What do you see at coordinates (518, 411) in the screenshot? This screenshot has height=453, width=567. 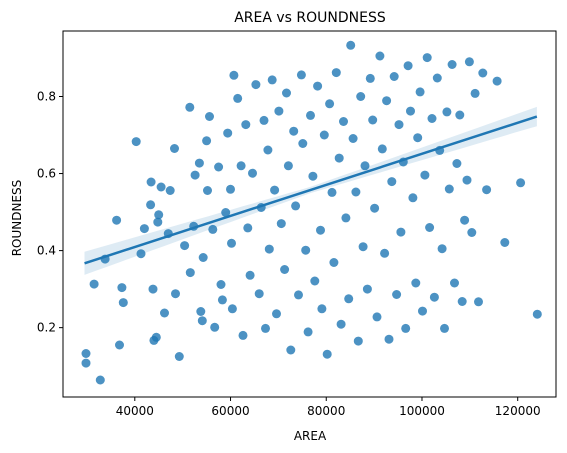 I see `x-tick-label: 120000` at bounding box center [518, 411].